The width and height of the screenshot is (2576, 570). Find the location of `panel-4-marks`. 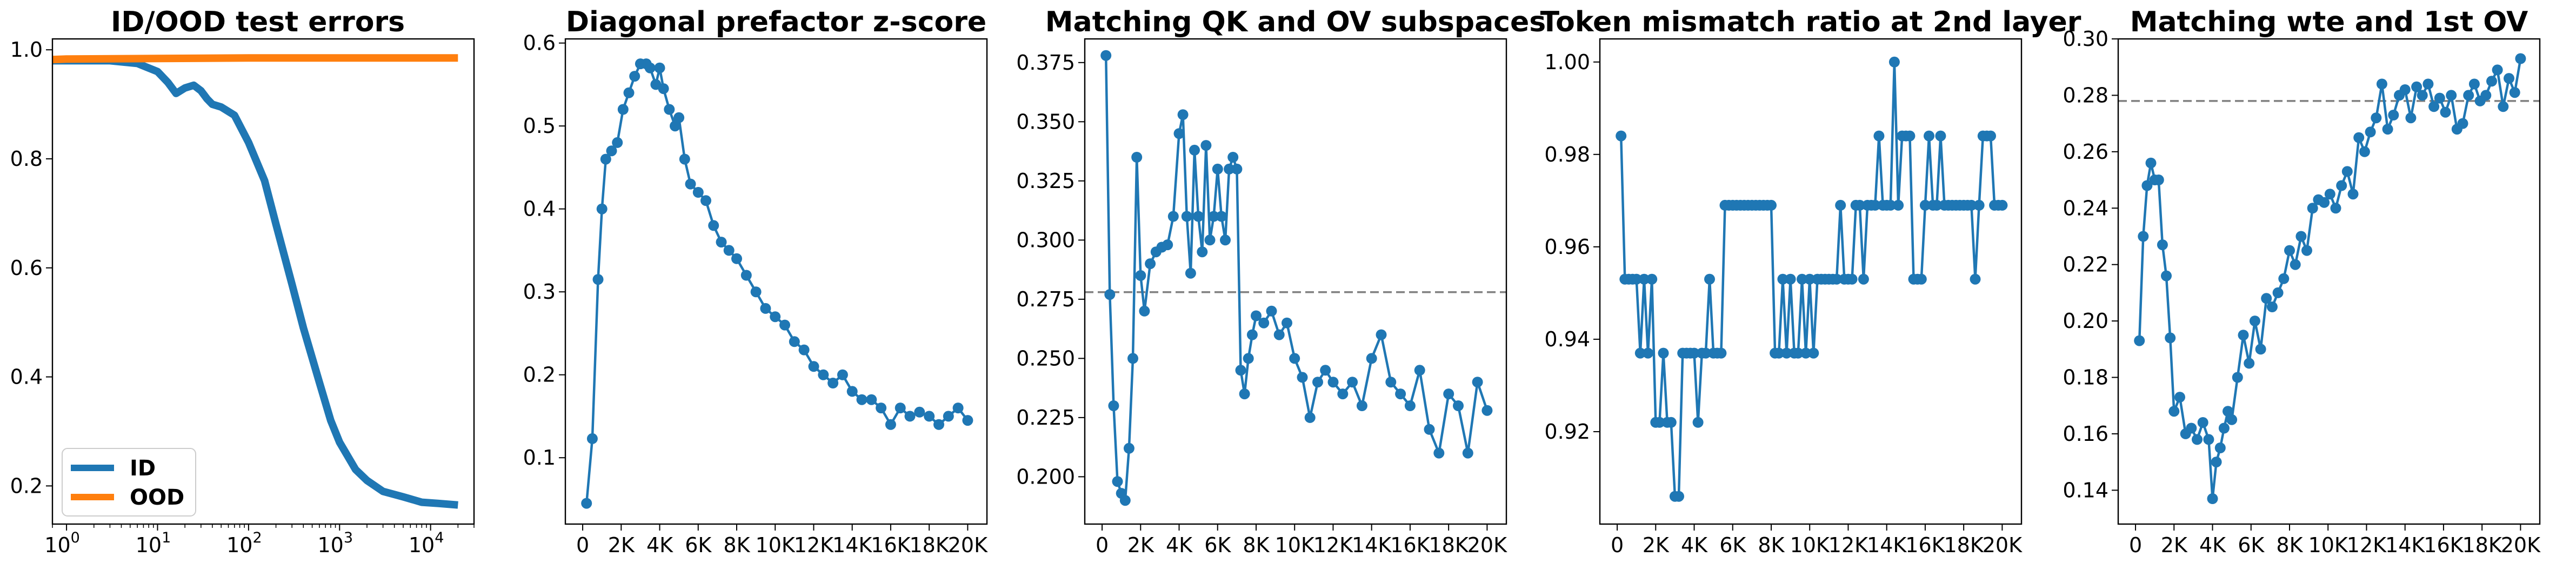

panel-4-marks is located at coordinates (1812, 279).